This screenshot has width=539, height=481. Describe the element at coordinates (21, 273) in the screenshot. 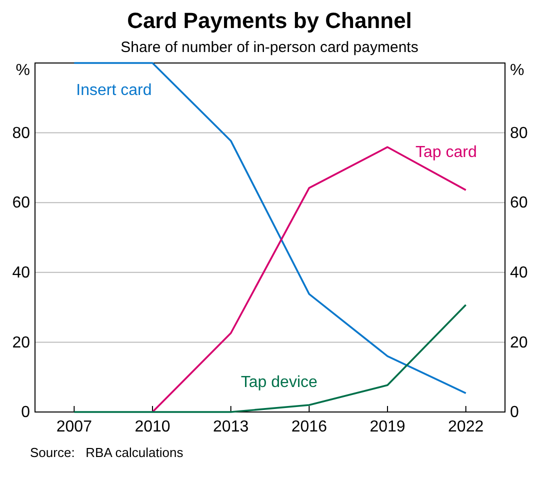

I see `y-tick-label: 40` at that location.